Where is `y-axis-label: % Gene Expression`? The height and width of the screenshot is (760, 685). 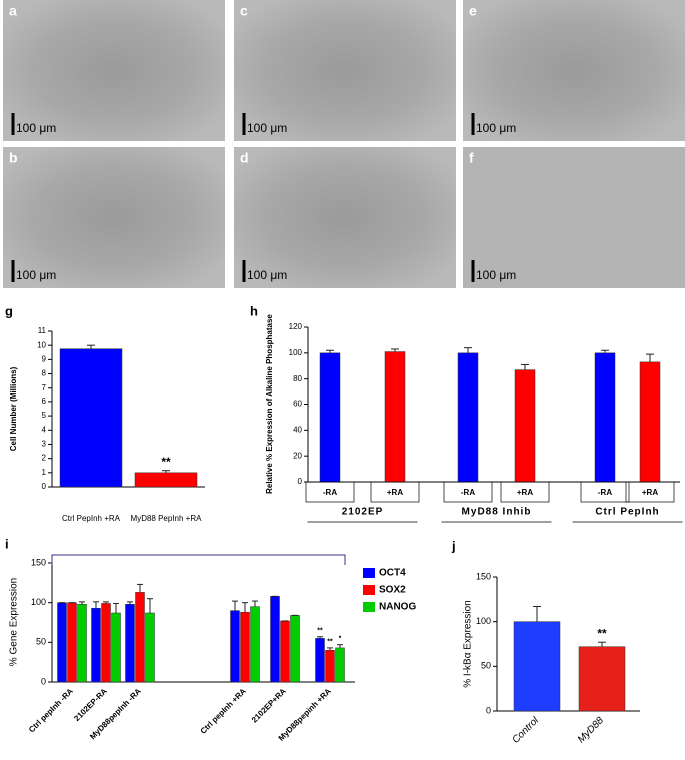 y-axis-label: % Gene Expression is located at coordinates (14, 622).